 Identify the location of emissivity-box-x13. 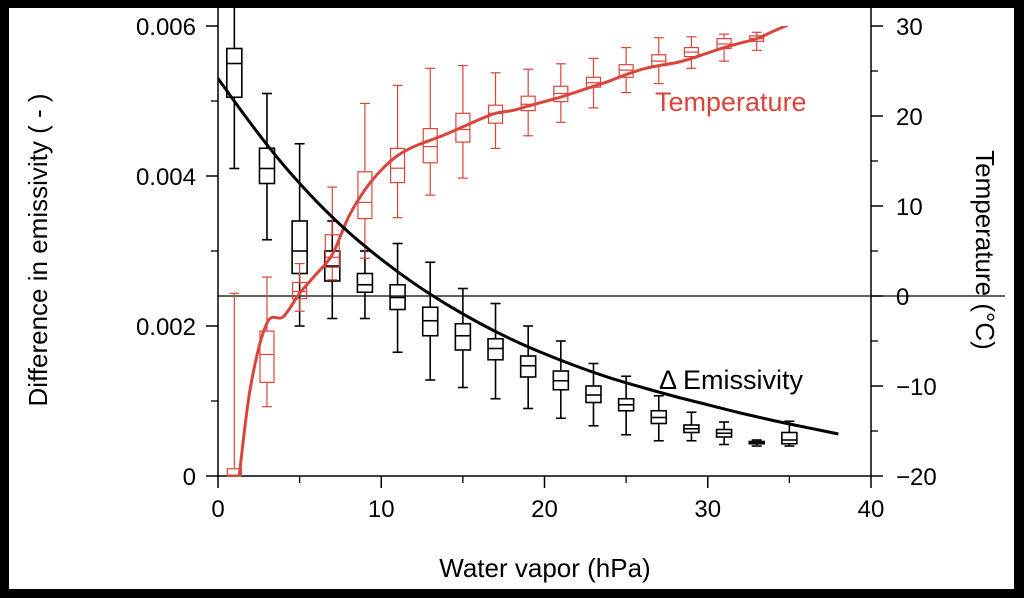
(430, 321).